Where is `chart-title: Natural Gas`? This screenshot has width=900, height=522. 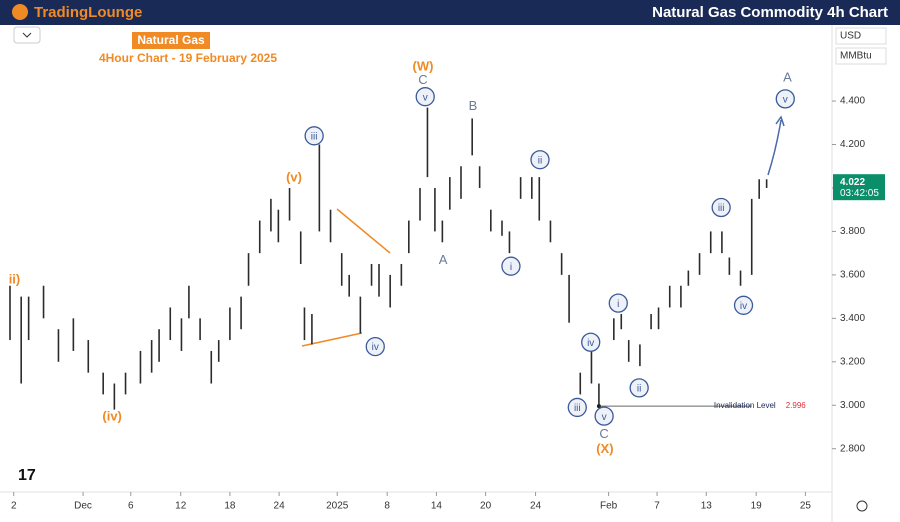 chart-title: Natural Gas is located at coordinates (171, 40).